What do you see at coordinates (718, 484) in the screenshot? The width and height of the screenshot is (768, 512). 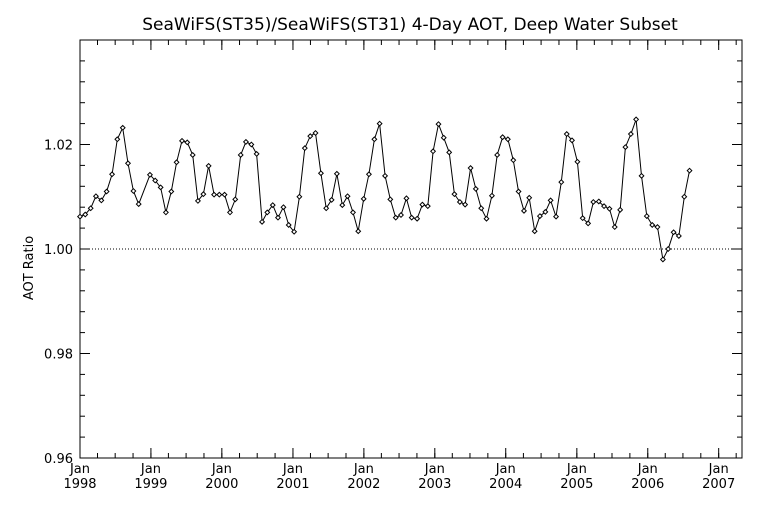 I see `x-tick-year-label: 2007` at bounding box center [718, 484].